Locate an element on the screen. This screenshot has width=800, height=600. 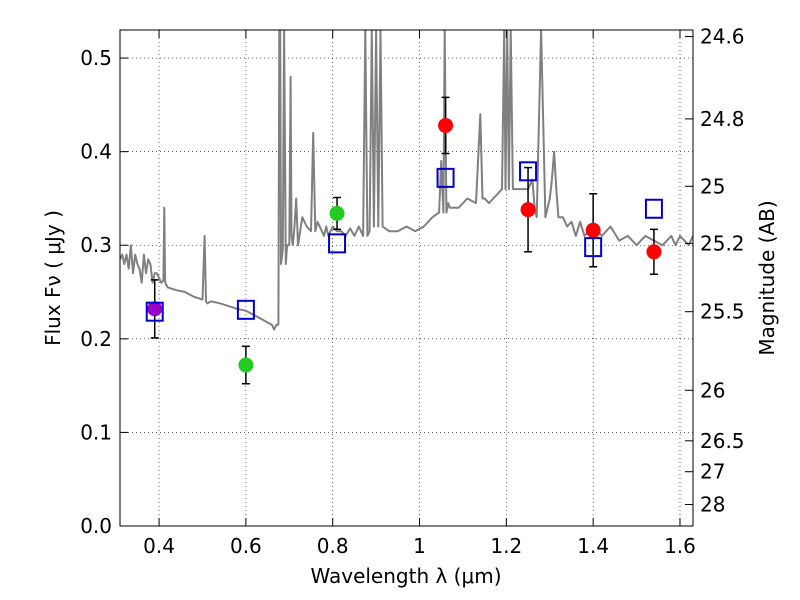
y-tick-label: 0.5 is located at coordinates (96, 58).